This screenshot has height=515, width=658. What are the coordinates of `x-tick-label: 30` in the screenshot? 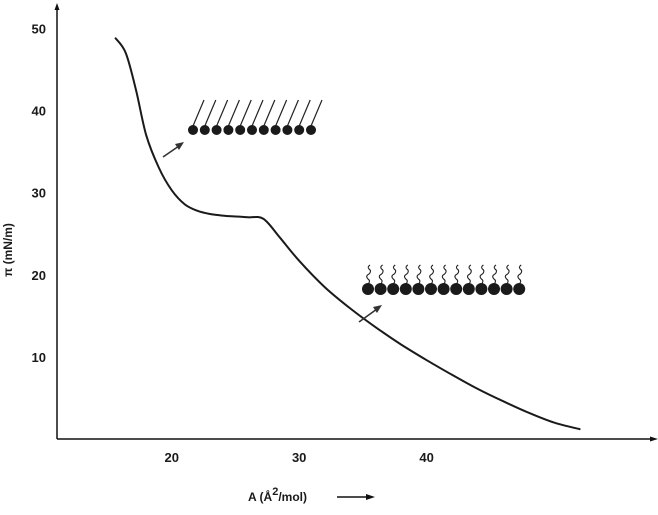 It's located at (299, 457).